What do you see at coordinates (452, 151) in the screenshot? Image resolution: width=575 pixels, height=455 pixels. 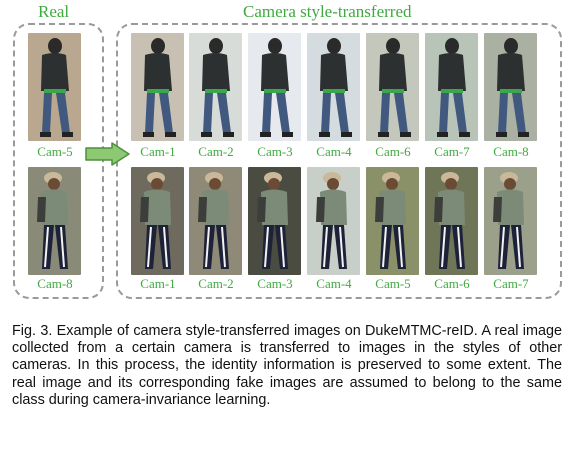 I see `cam-label-row1: Cam-7` at bounding box center [452, 151].